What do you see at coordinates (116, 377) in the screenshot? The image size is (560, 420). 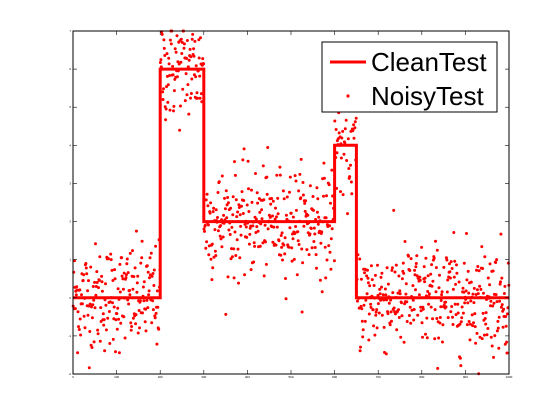 I see `x-tick-label: 100` at bounding box center [116, 377].